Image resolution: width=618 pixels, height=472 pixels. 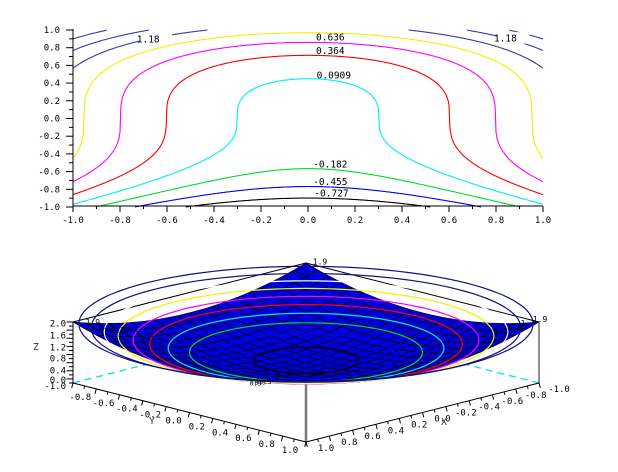 I want to click on ring-label-right: 1.7, so click(x=528, y=323).